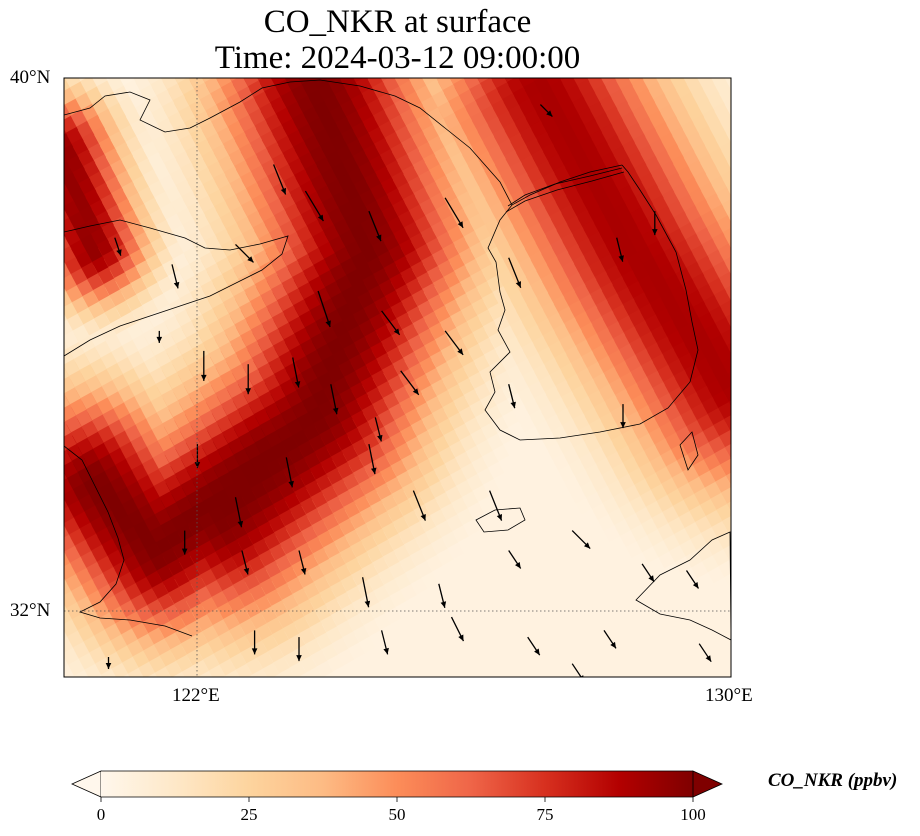 The width and height of the screenshot is (920, 836). Describe the element at coordinates (397, 22) in the screenshot. I see `chart-title: CO_NKR at surface` at that location.